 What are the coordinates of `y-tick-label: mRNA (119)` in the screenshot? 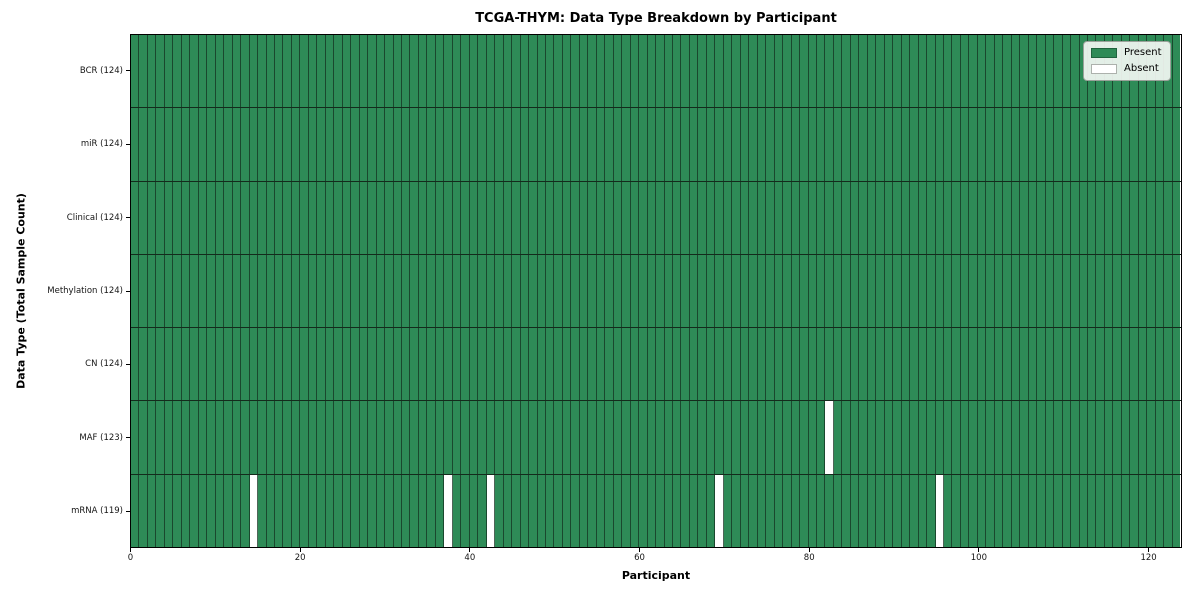 It's located at (97, 511).